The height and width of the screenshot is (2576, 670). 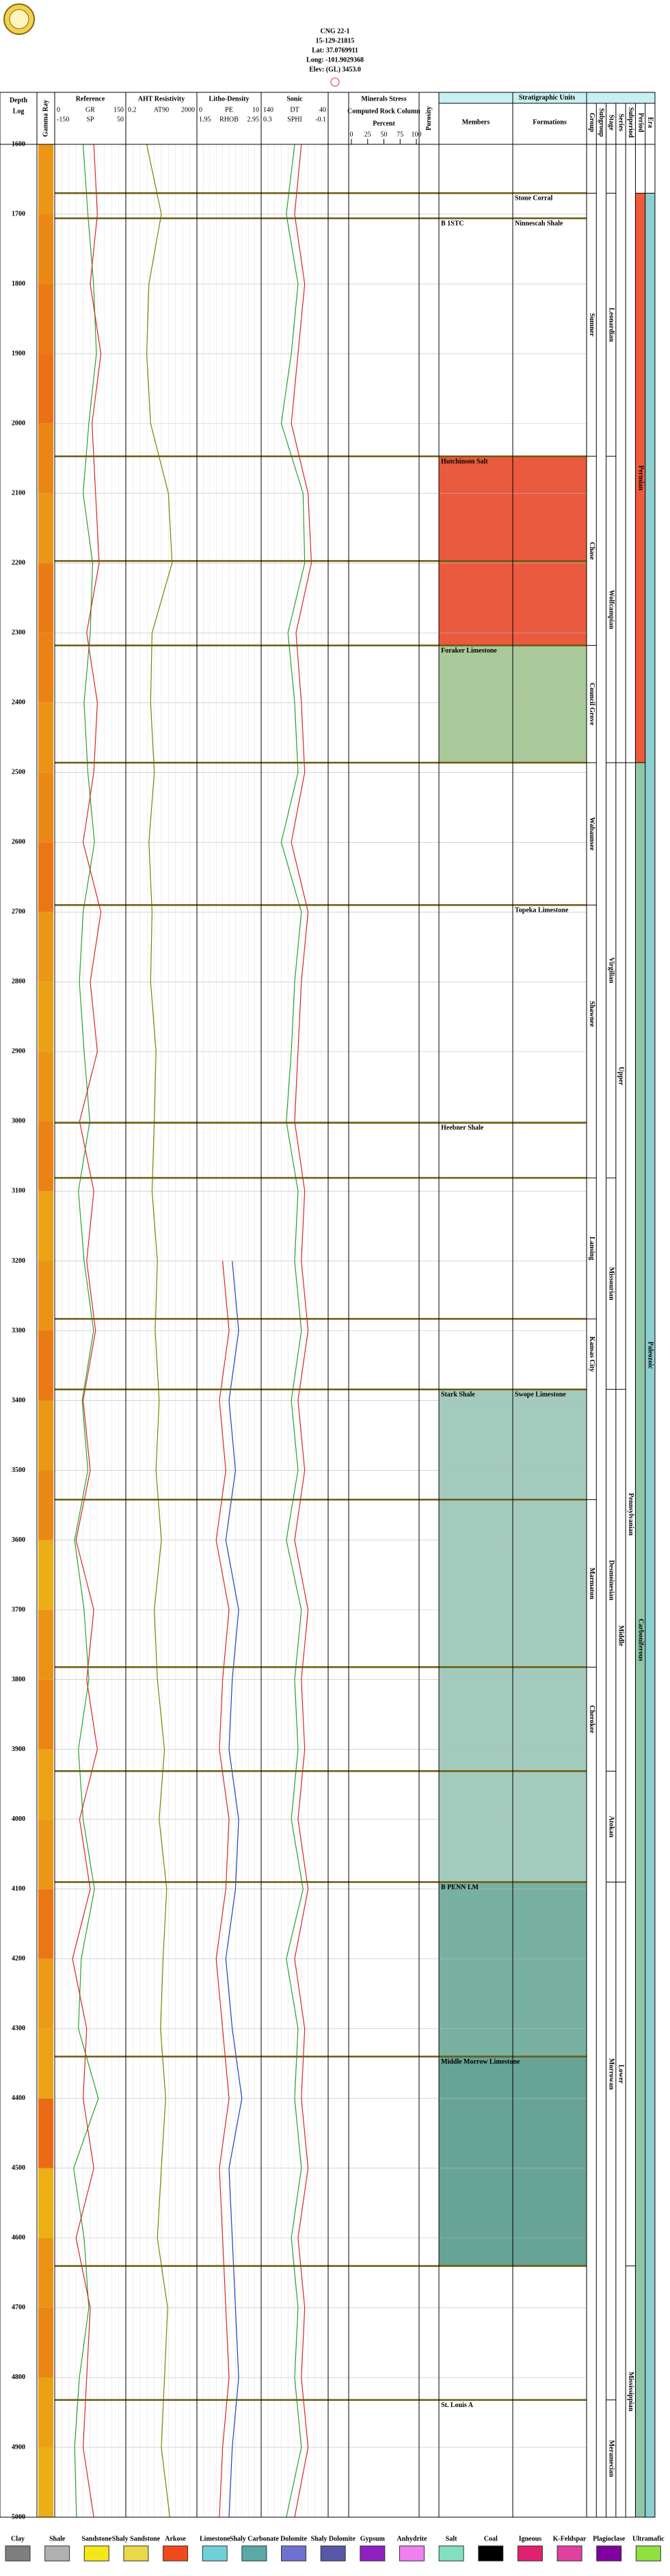 I want to click on depth-label: 4600, so click(x=18, y=2238).